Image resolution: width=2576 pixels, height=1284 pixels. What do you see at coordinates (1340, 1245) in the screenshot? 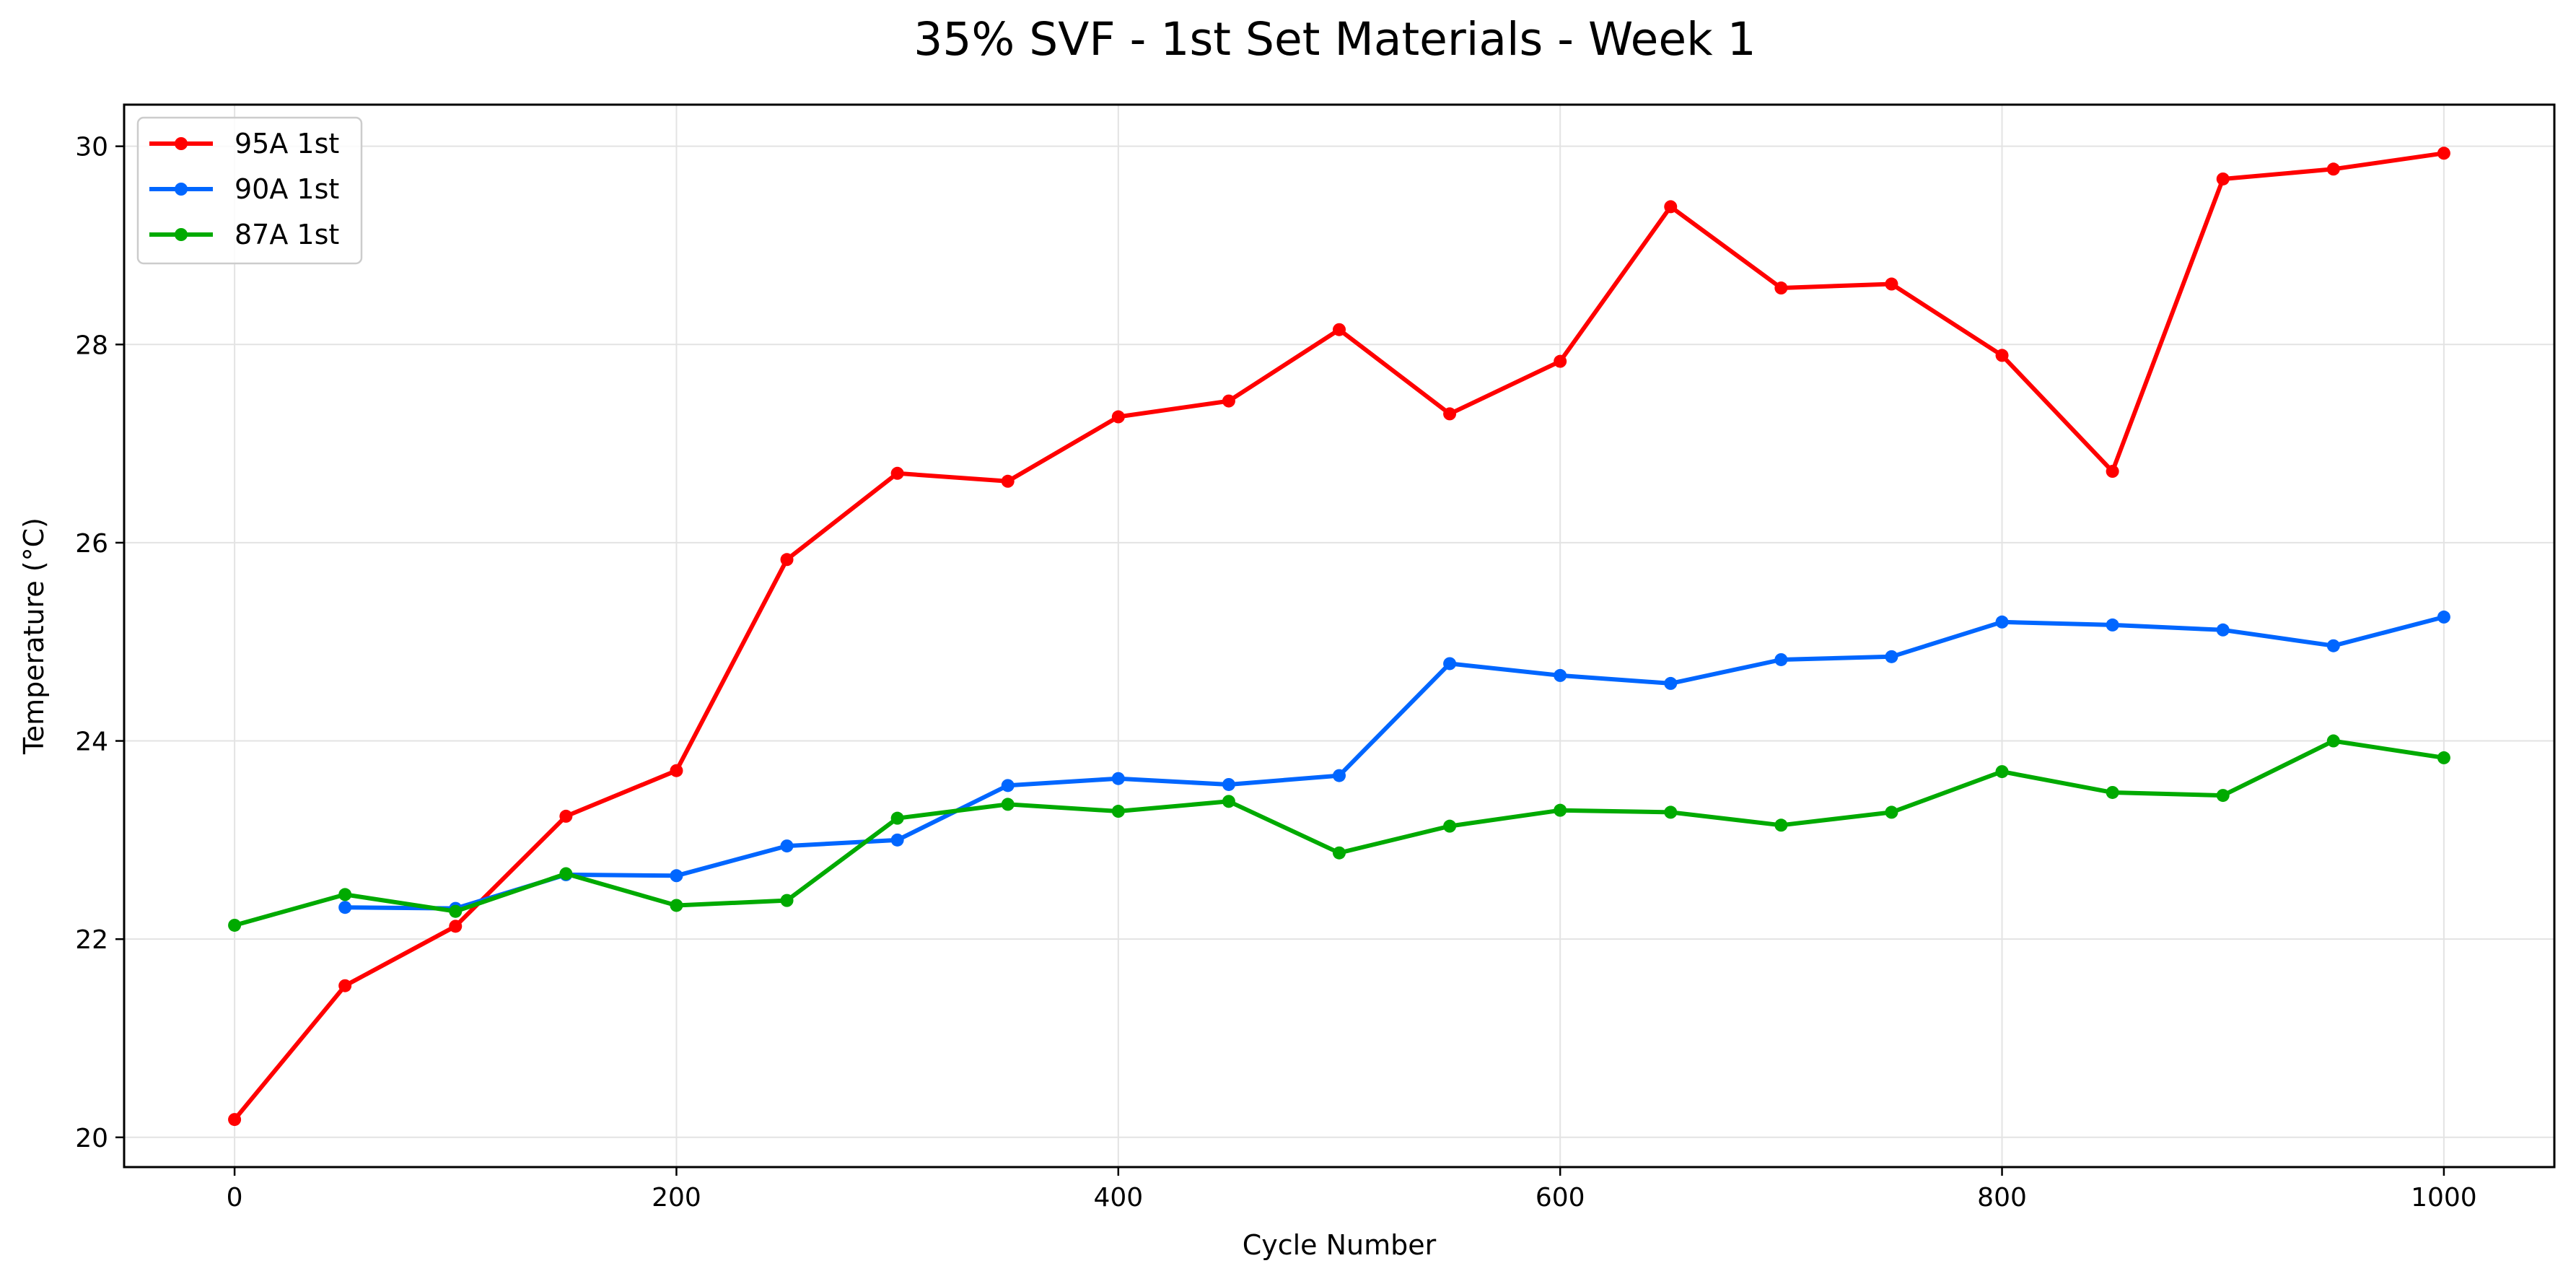
I see `x-axis-label: Cycle Number` at bounding box center [1340, 1245].